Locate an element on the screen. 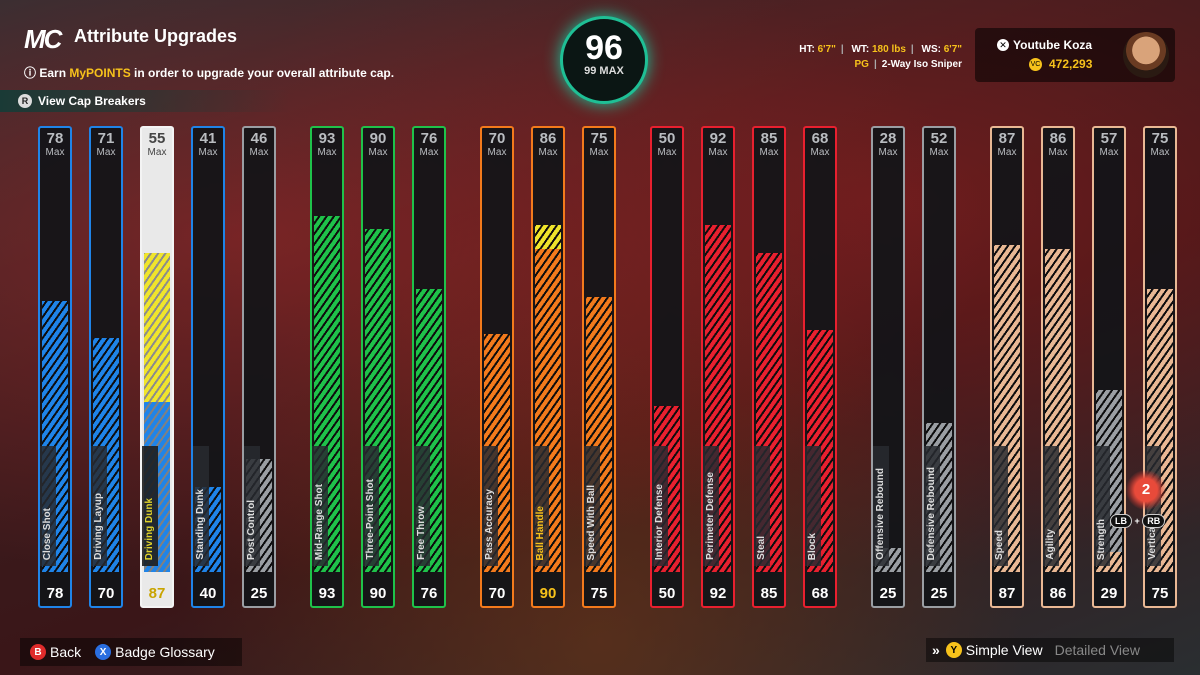  rb-button-icon: RB is located at coordinates (1154, 521).